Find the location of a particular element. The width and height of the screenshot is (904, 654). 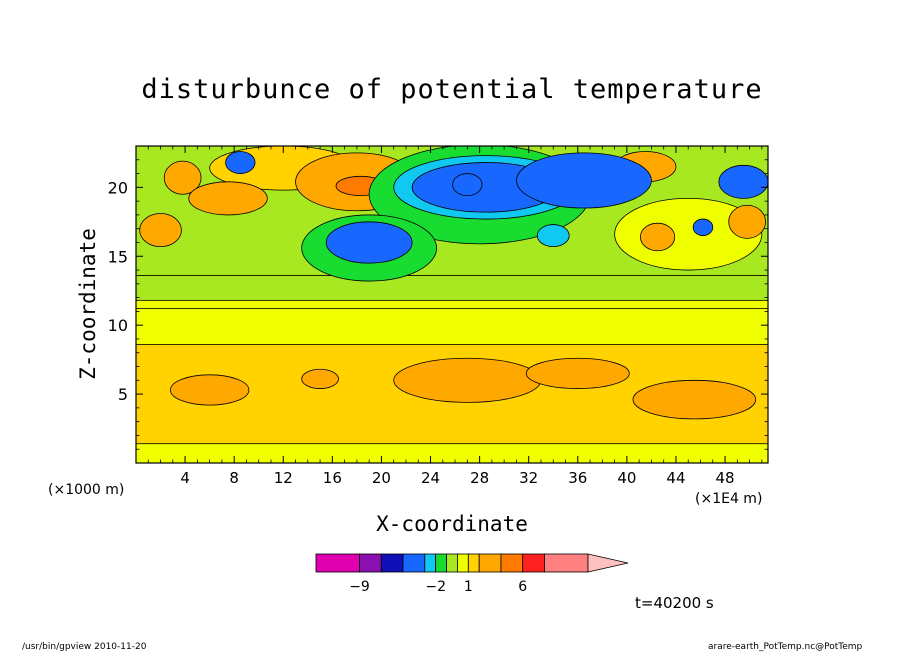

x-tick-label: 32 is located at coordinates (528, 478).